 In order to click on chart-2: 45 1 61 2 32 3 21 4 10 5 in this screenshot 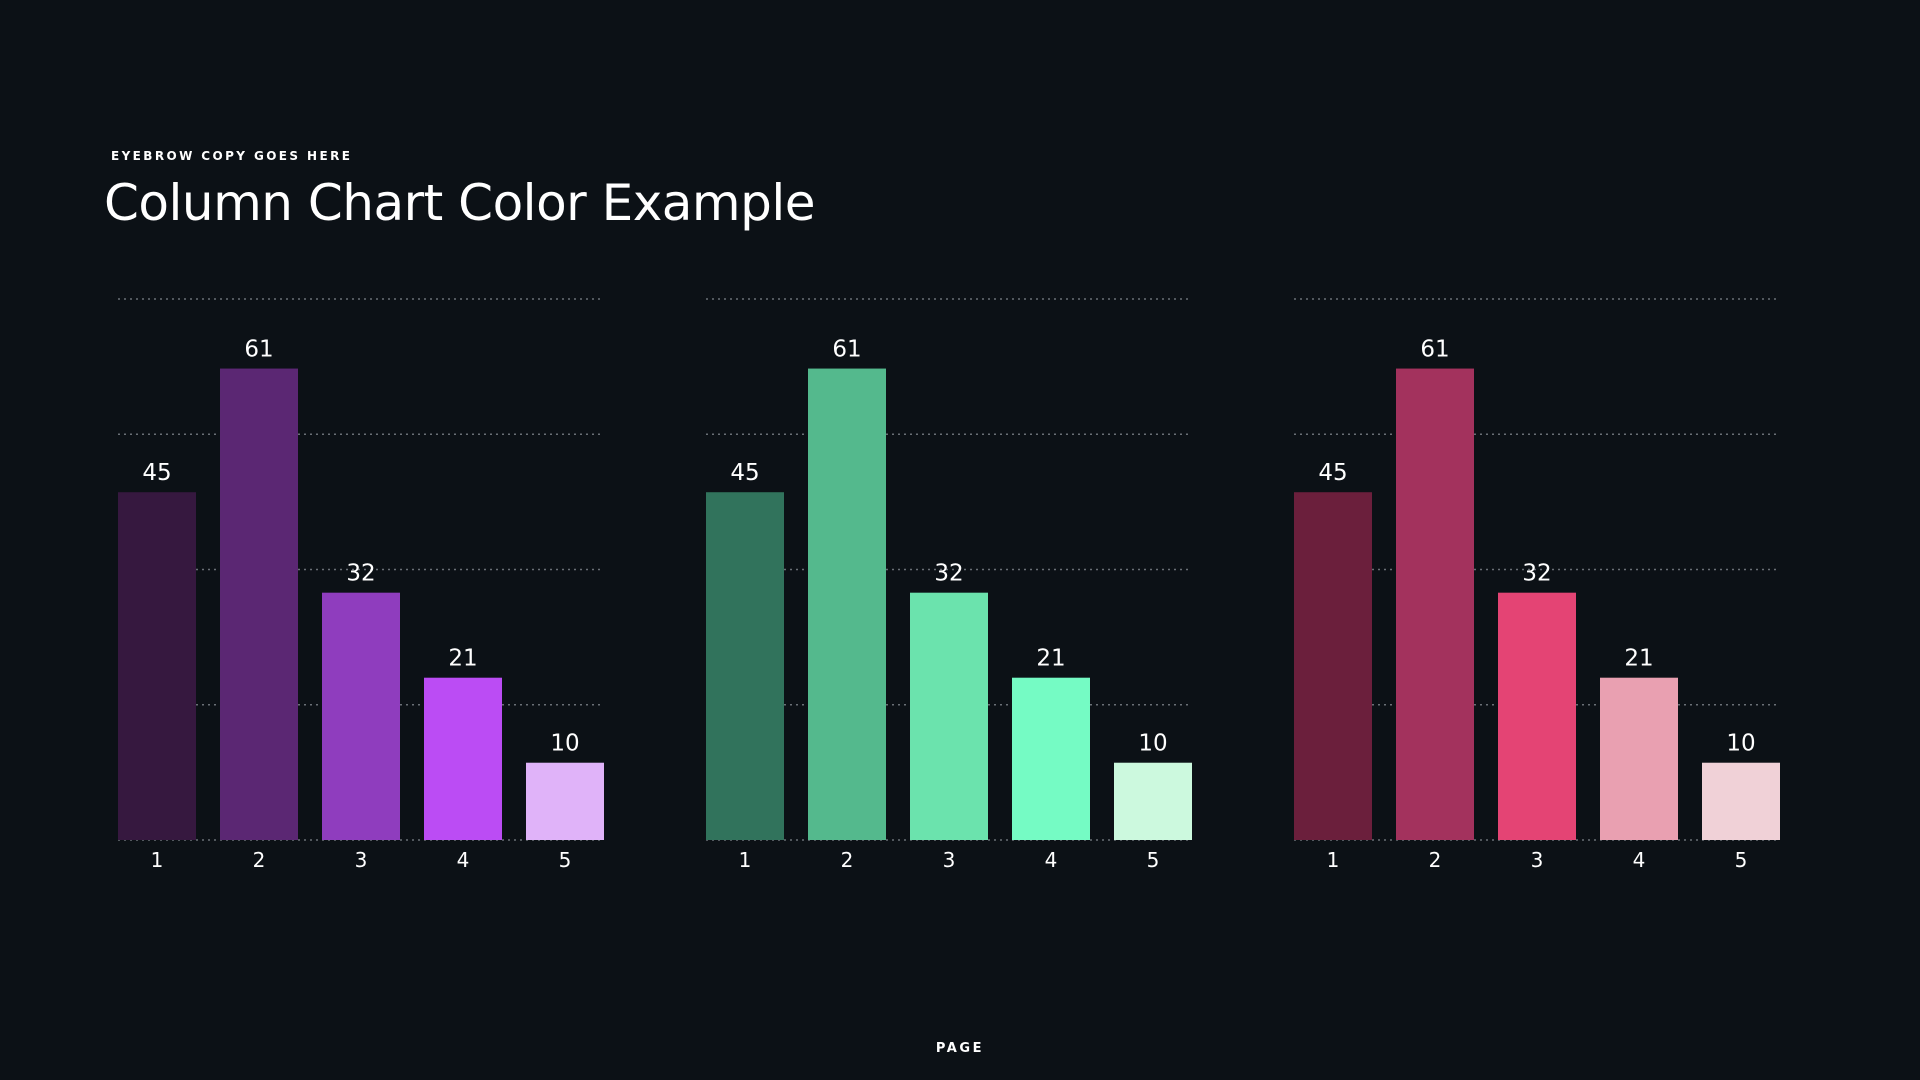, I will do `click(949, 585)`.